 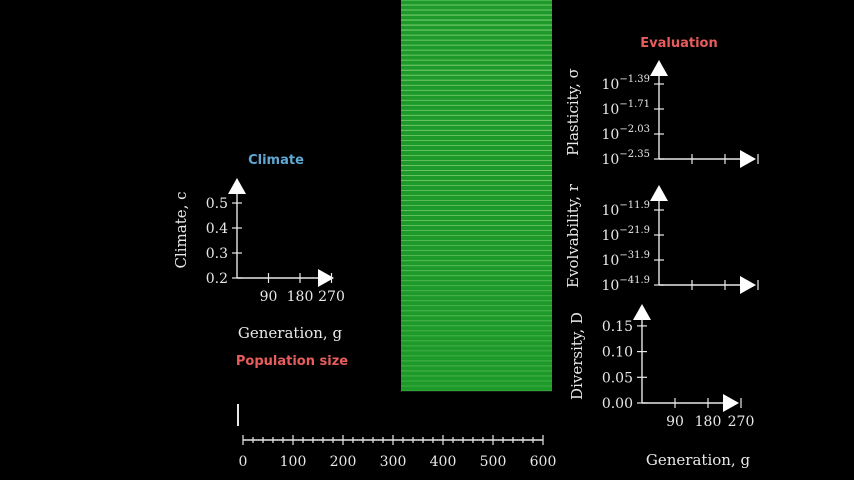 I want to click on plasticity-axes: 10−2.35 10−2.03 10−1.71 10−1.39, so click(x=680, y=114).